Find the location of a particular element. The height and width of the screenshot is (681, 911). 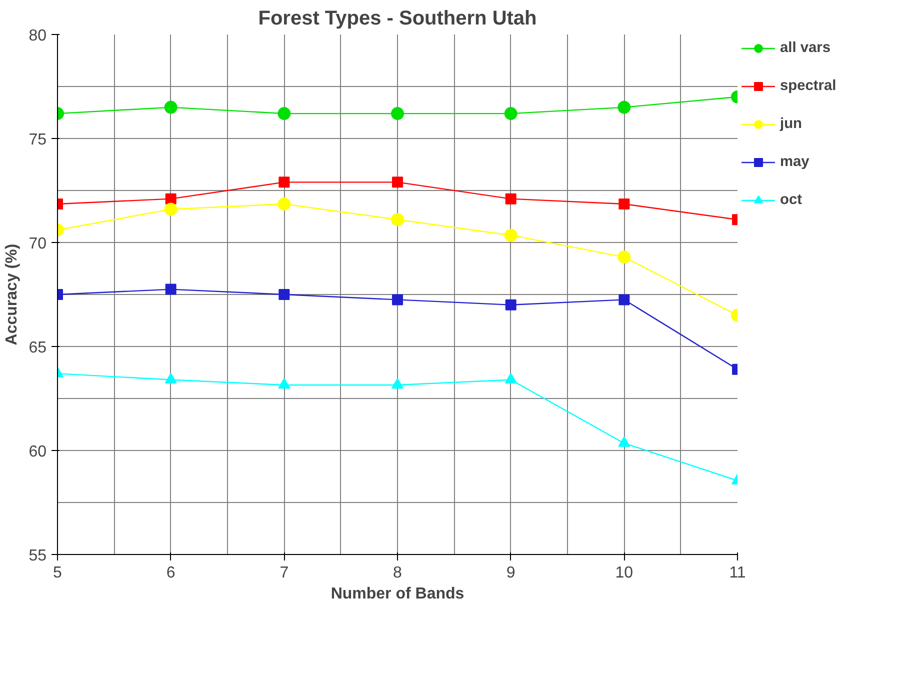

legend-label: all vars is located at coordinates (806, 48).